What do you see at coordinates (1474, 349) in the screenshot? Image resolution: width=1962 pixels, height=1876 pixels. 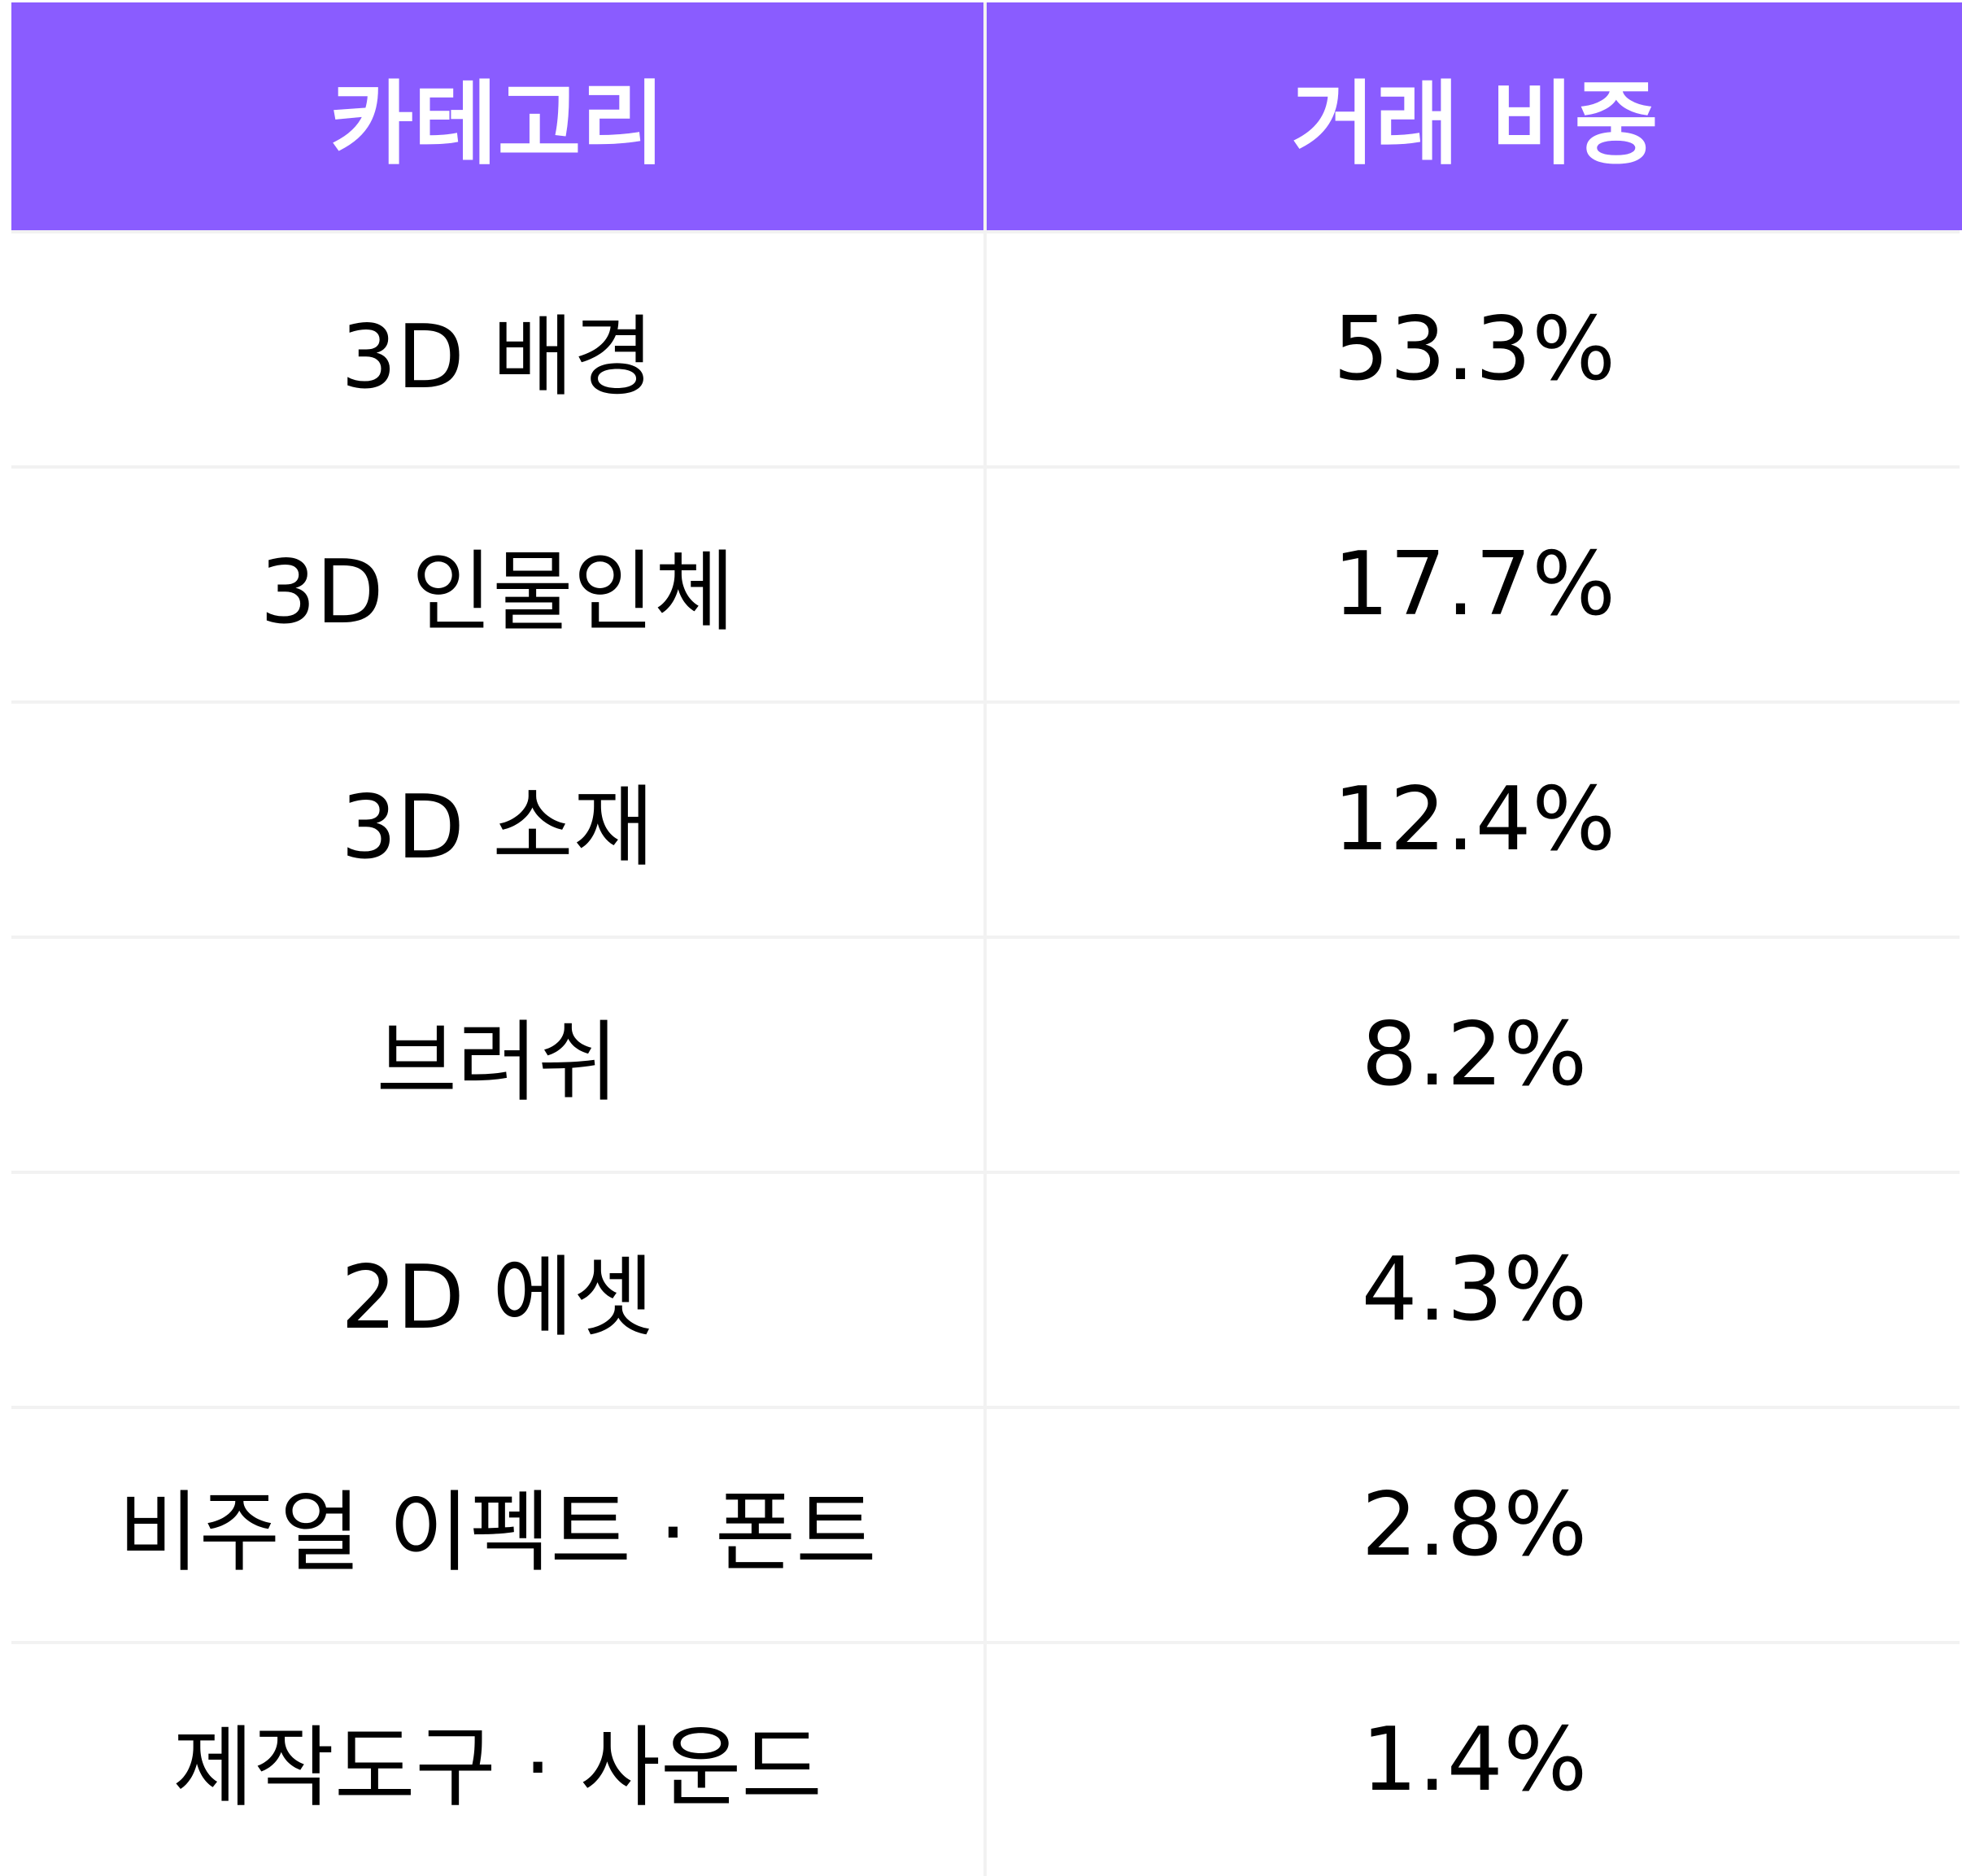 I see `row-1-share: 53.3%` at bounding box center [1474, 349].